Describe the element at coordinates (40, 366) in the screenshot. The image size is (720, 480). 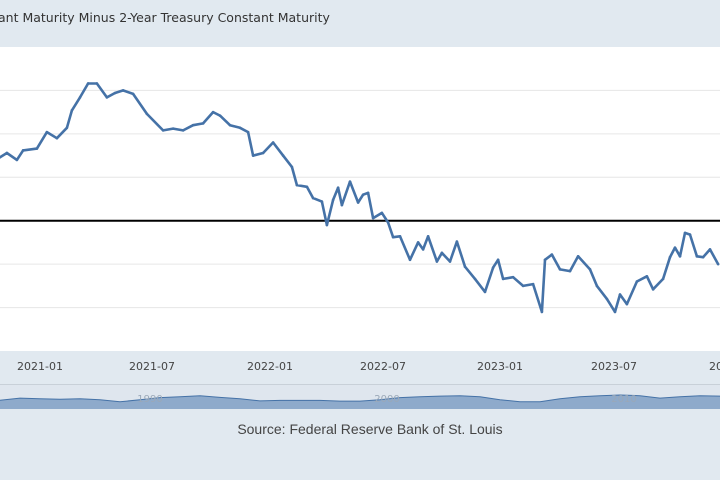
I see `x-tick-label: 2021-01` at that location.